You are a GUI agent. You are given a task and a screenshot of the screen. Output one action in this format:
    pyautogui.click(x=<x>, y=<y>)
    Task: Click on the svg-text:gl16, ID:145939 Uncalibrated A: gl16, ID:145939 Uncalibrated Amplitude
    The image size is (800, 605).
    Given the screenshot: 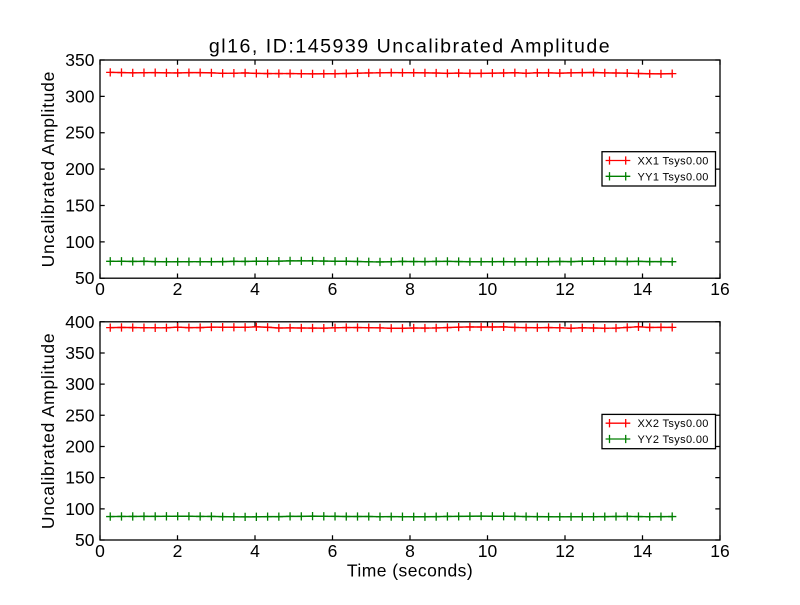 What is the action you would take?
    pyautogui.click(x=410, y=47)
    